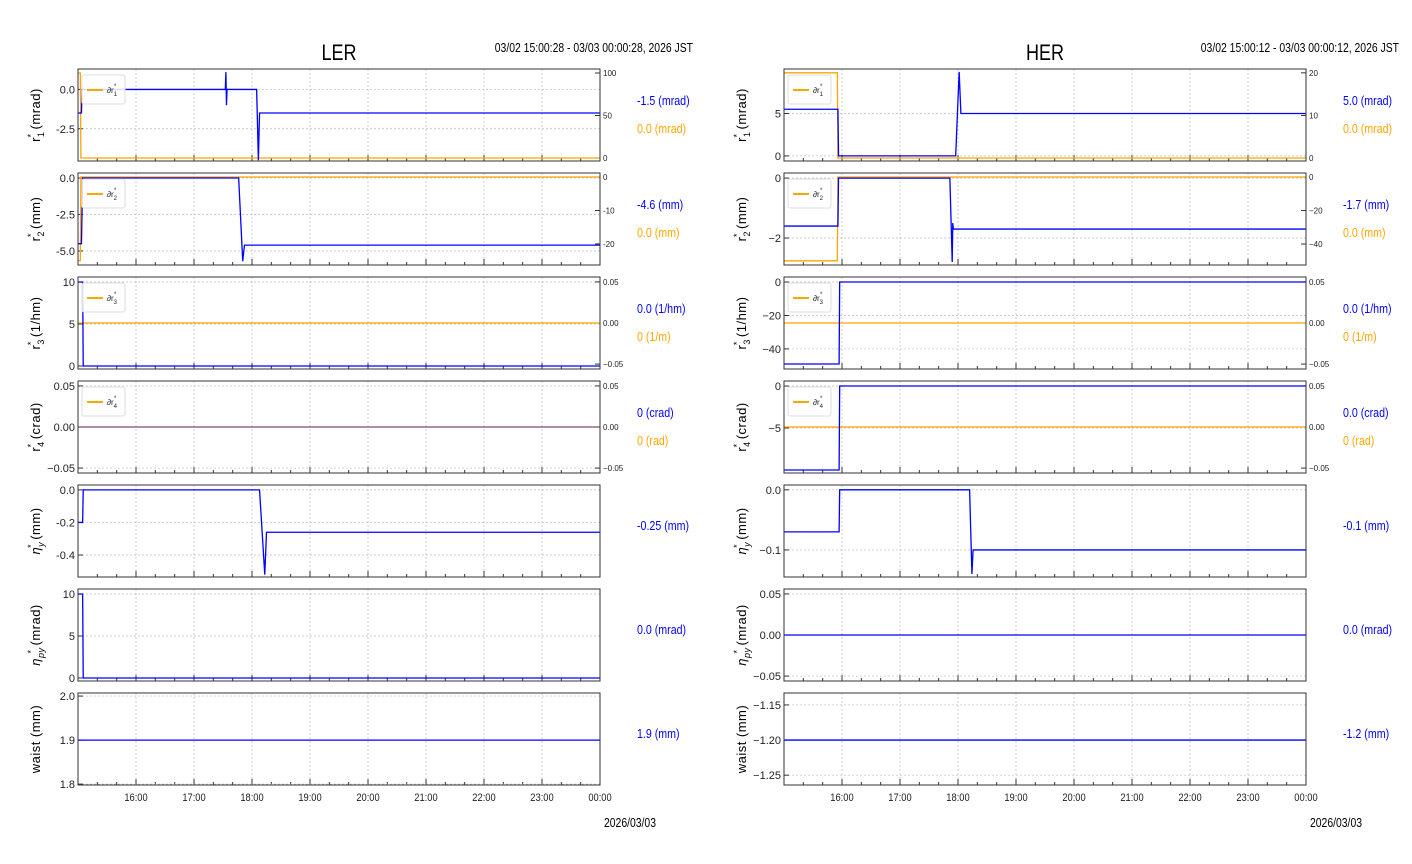  I want to click on current-value-sub: 0.0 (mm), so click(658, 232).